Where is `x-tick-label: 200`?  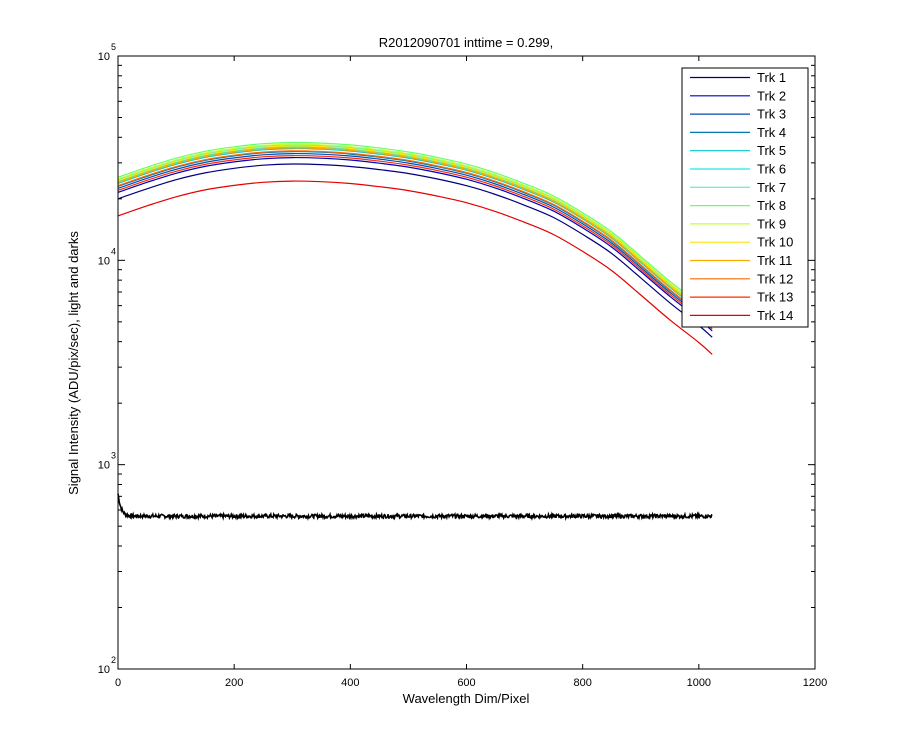 x-tick-label: 200 is located at coordinates (234, 683).